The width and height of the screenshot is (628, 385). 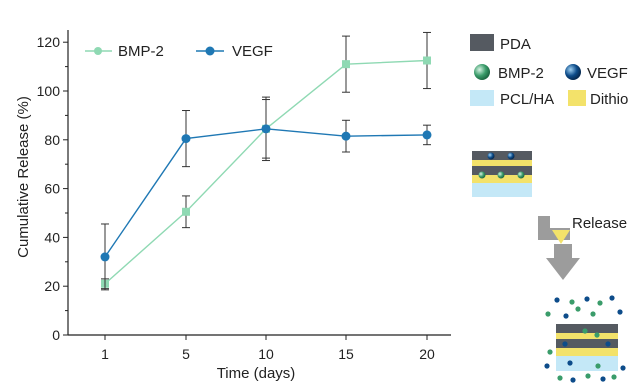 What do you see at coordinates (179, 51) in the screenshot?
I see `chart-legend: BMP-2 VEGF` at bounding box center [179, 51].